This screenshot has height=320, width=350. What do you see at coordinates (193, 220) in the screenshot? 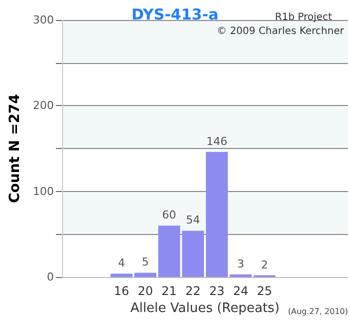
I see `data-label: 54` at bounding box center [193, 220].